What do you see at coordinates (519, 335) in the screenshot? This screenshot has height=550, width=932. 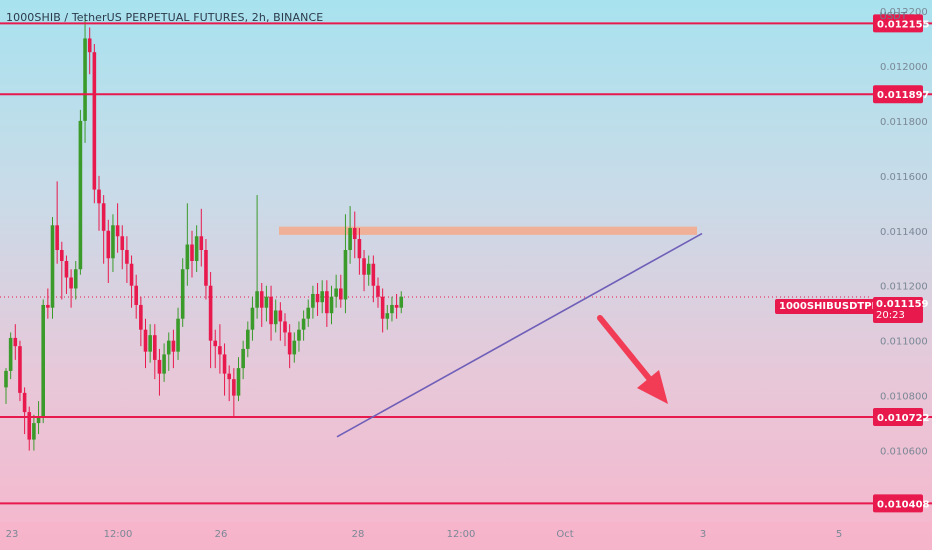 I see `ascending-trendline` at bounding box center [519, 335].